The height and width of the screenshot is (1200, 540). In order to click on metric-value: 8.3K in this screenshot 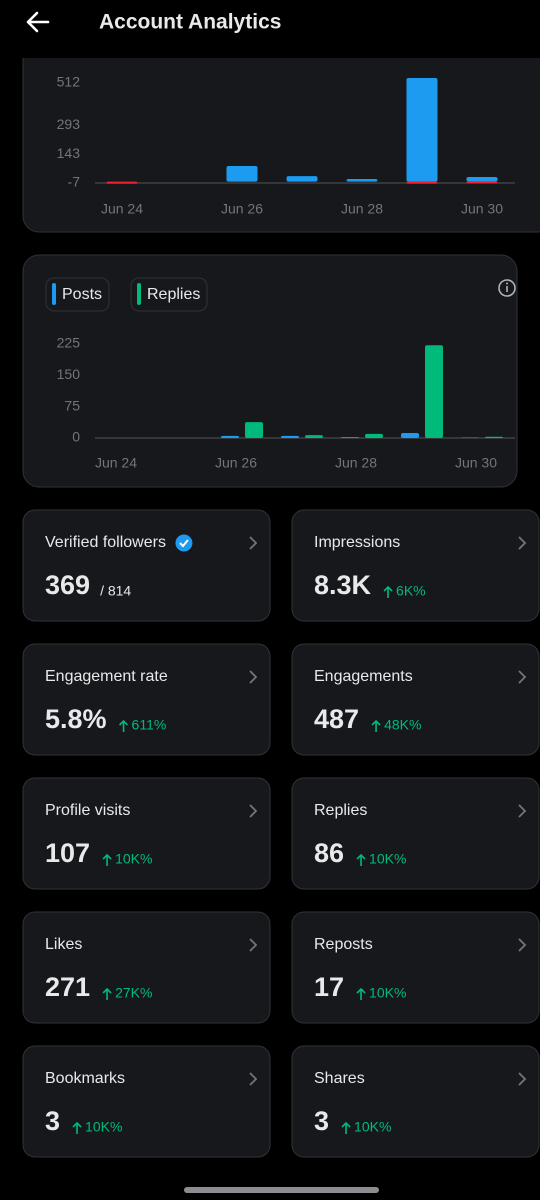, I will do `click(343, 585)`.